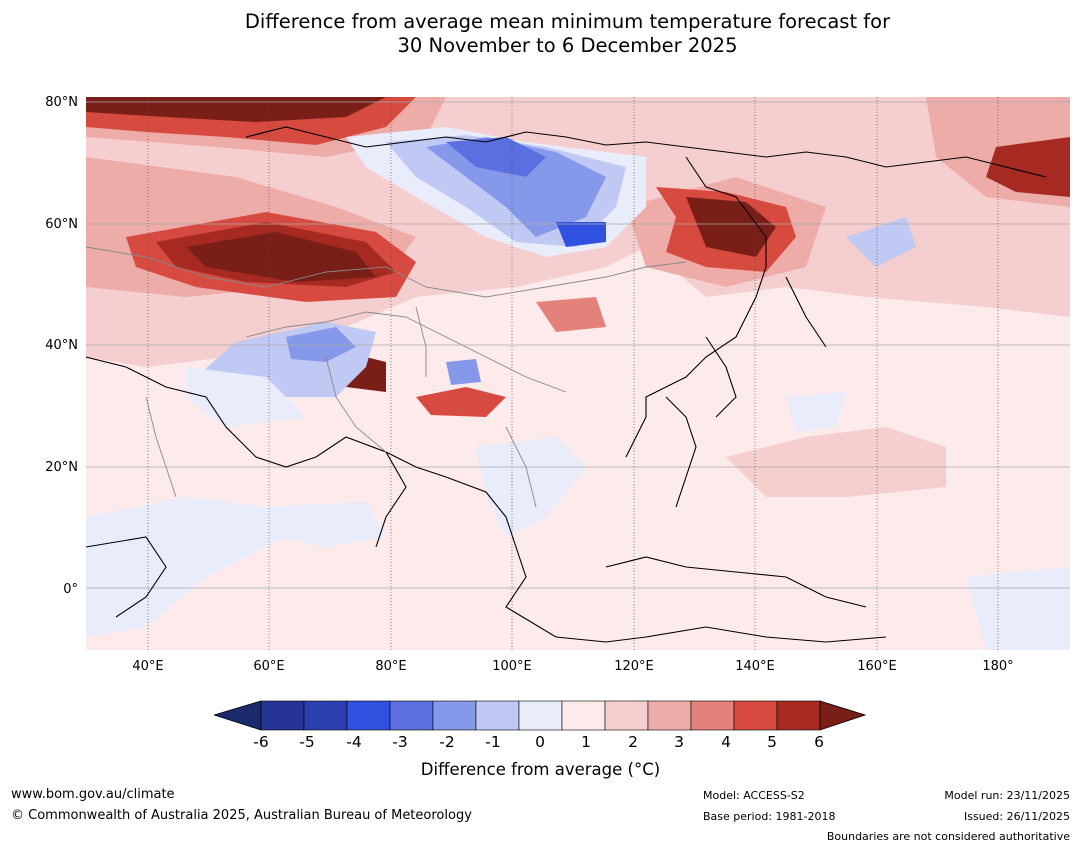 Image resolution: width=1081 pixels, height=850 pixels. What do you see at coordinates (586, 742) in the screenshot?
I see `cbar-tick-1: 1` at bounding box center [586, 742].